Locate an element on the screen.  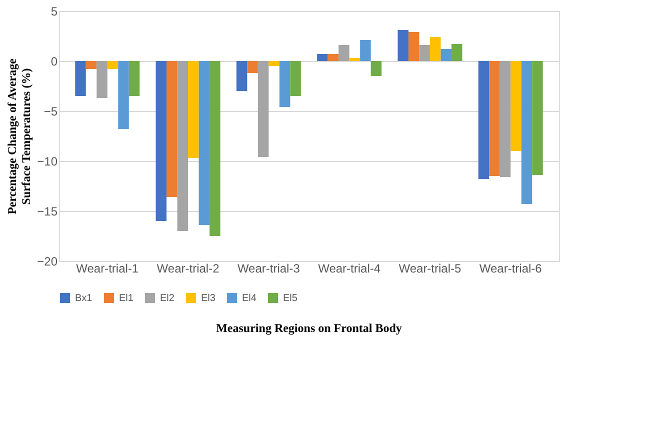
y-axis-title: Percentage Change of Average Surface Temperatures (%) is located at coordinates (19, 136).